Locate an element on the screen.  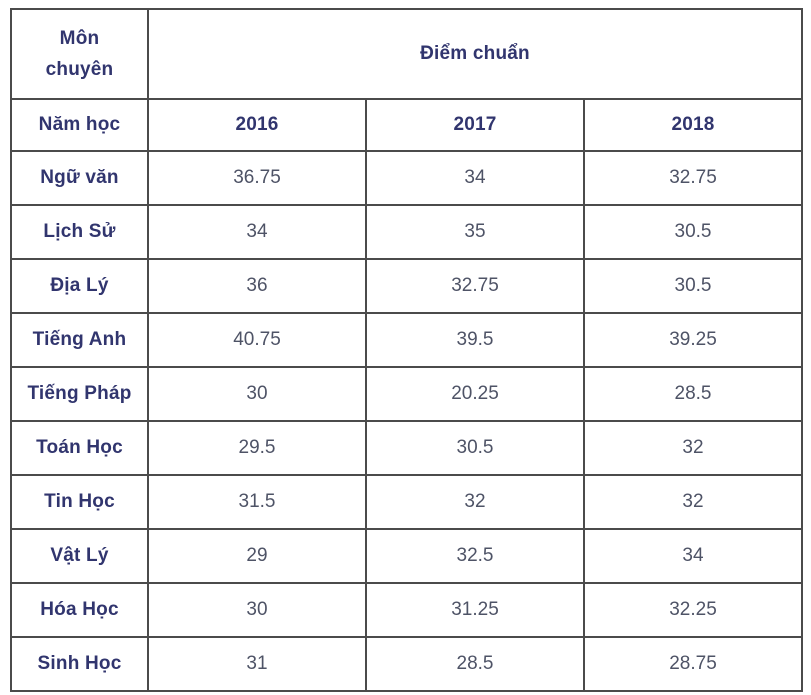
table-row: Tiếng Pháp 30 20.25 28.5 is located at coordinates (406, 394).